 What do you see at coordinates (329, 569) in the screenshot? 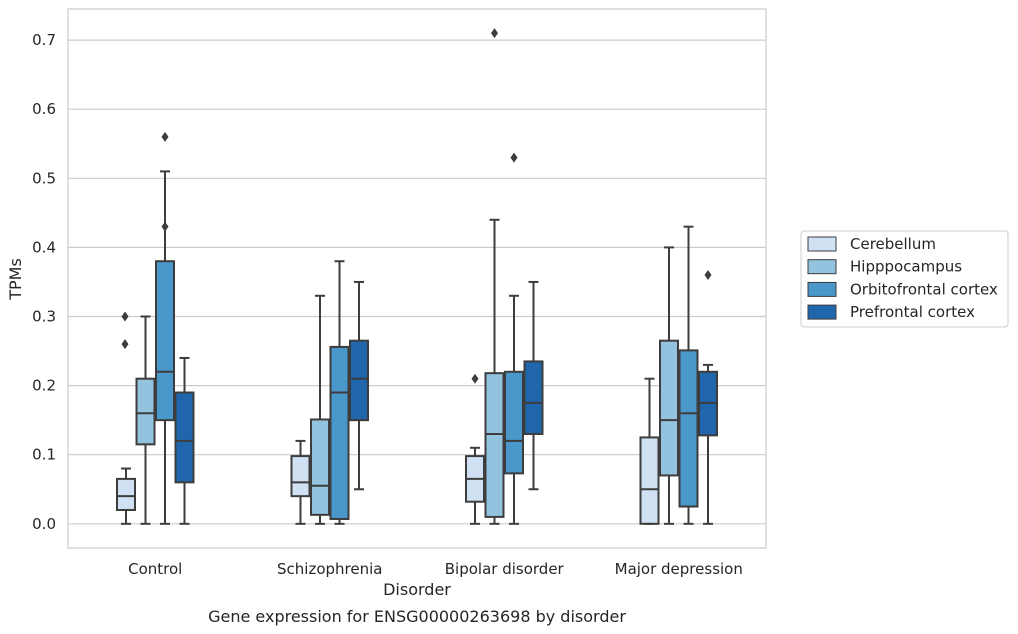
I see `x-tick-label: Schizophrenia` at bounding box center [329, 569].